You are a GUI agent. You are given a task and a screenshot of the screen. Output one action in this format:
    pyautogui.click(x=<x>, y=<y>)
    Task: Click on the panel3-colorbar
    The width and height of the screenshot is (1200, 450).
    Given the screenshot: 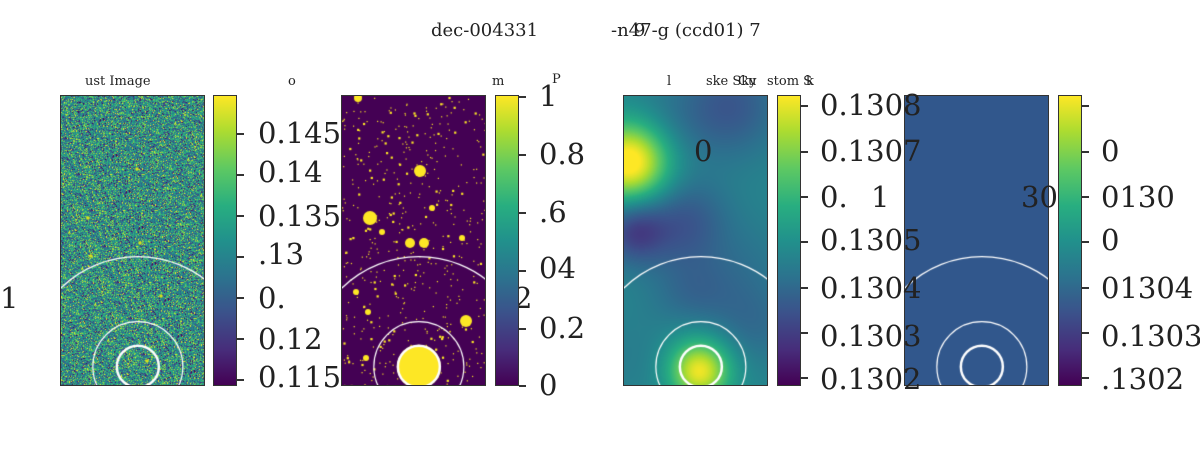 What is the action you would take?
    pyautogui.click(x=789, y=240)
    